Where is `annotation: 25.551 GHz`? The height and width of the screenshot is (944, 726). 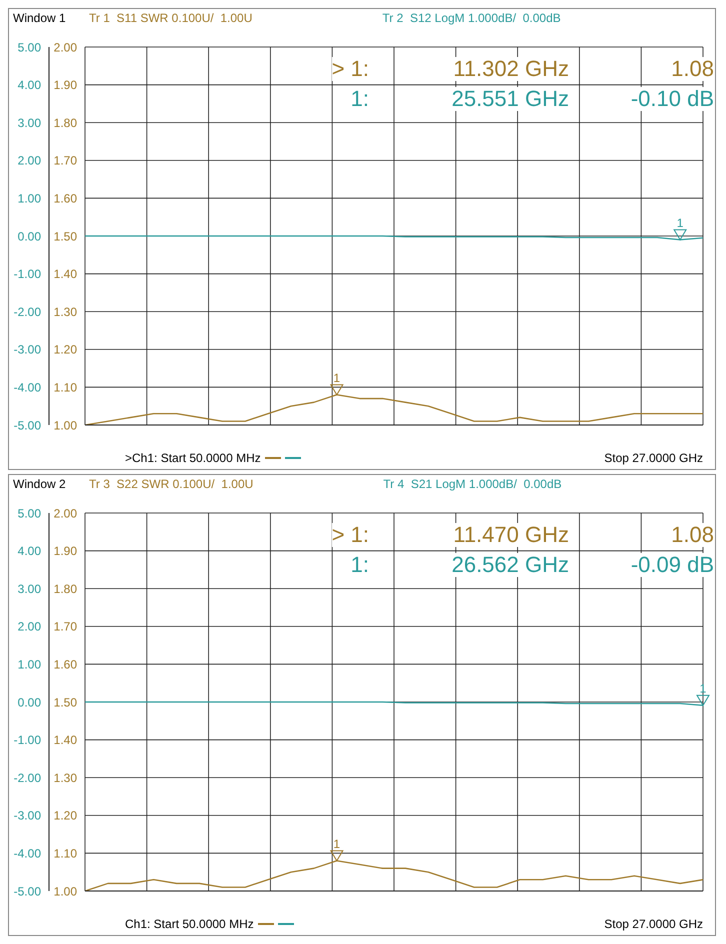
annotation: 25.551 GHz is located at coordinates (510, 98).